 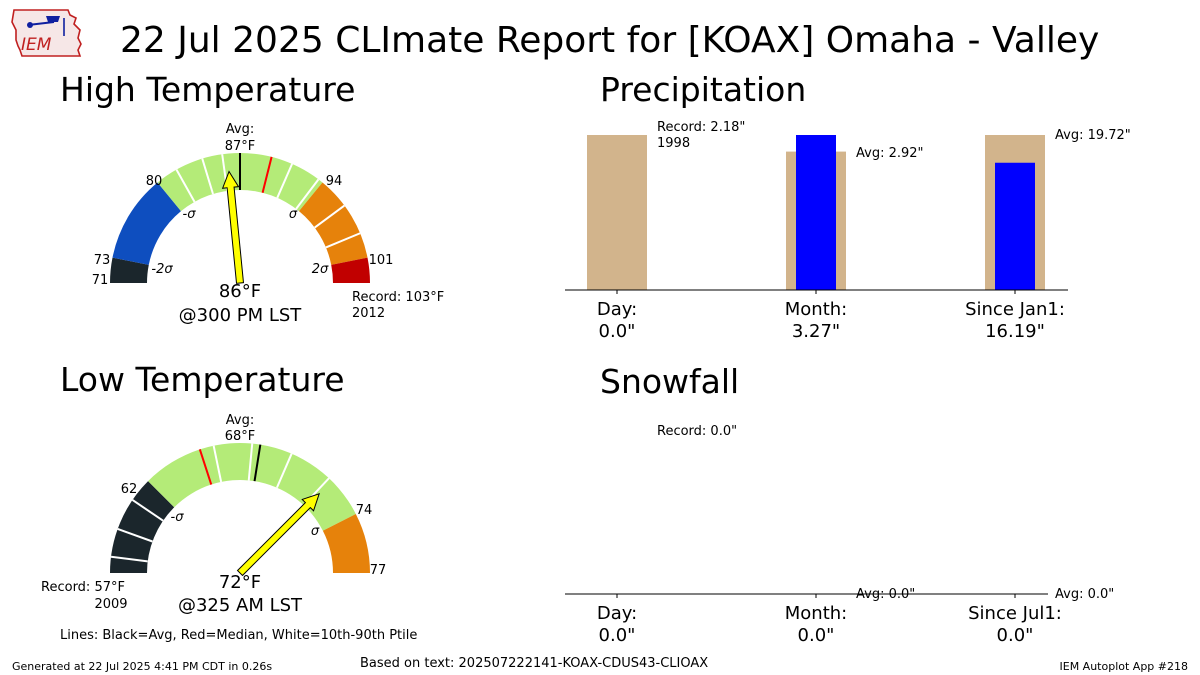 I want to click on iem-logo: IEM, so click(x=46, y=33).